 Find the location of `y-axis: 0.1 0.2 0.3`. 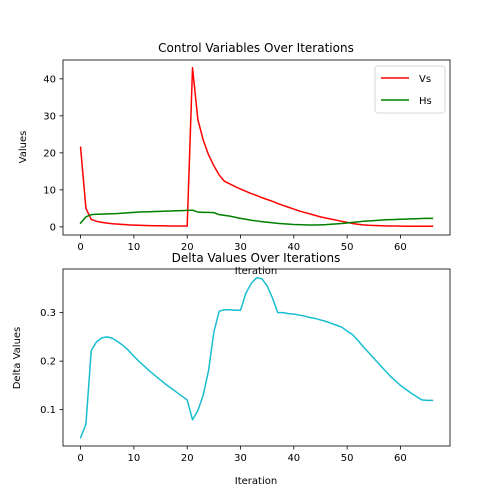

y-axis: 0.1 0.2 0.3 is located at coordinates (51, 362).